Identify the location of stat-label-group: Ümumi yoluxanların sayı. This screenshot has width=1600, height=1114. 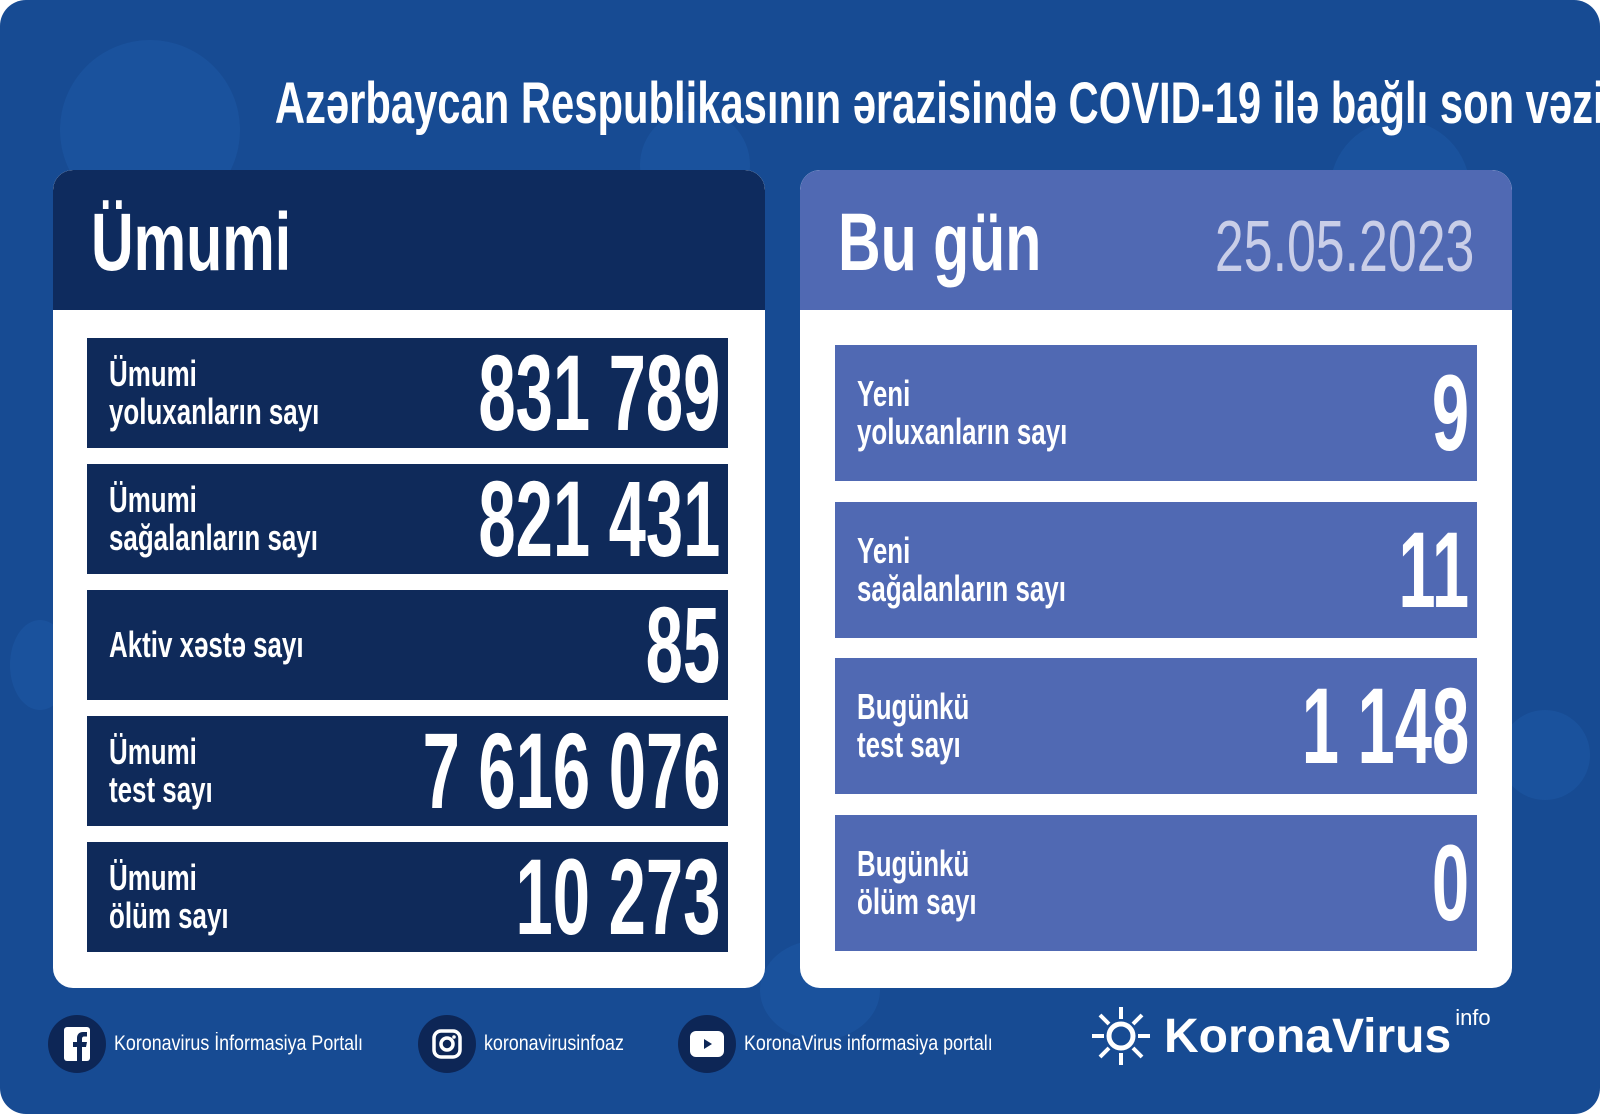
(255, 393).